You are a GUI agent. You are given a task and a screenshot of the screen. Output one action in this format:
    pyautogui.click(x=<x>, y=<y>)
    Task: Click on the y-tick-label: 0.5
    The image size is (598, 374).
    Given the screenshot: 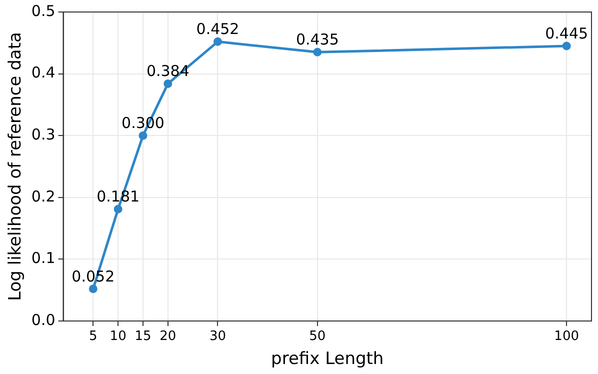 What is the action you would take?
    pyautogui.click(x=43, y=11)
    